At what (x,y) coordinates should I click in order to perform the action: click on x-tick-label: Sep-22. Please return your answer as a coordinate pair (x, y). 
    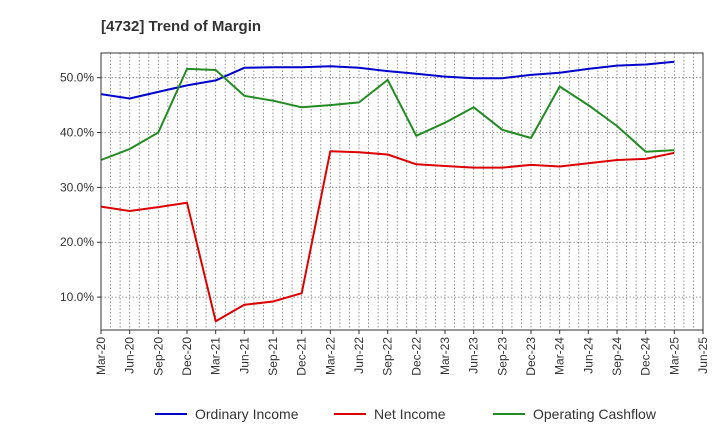
    Looking at the image, I should click on (388, 356).